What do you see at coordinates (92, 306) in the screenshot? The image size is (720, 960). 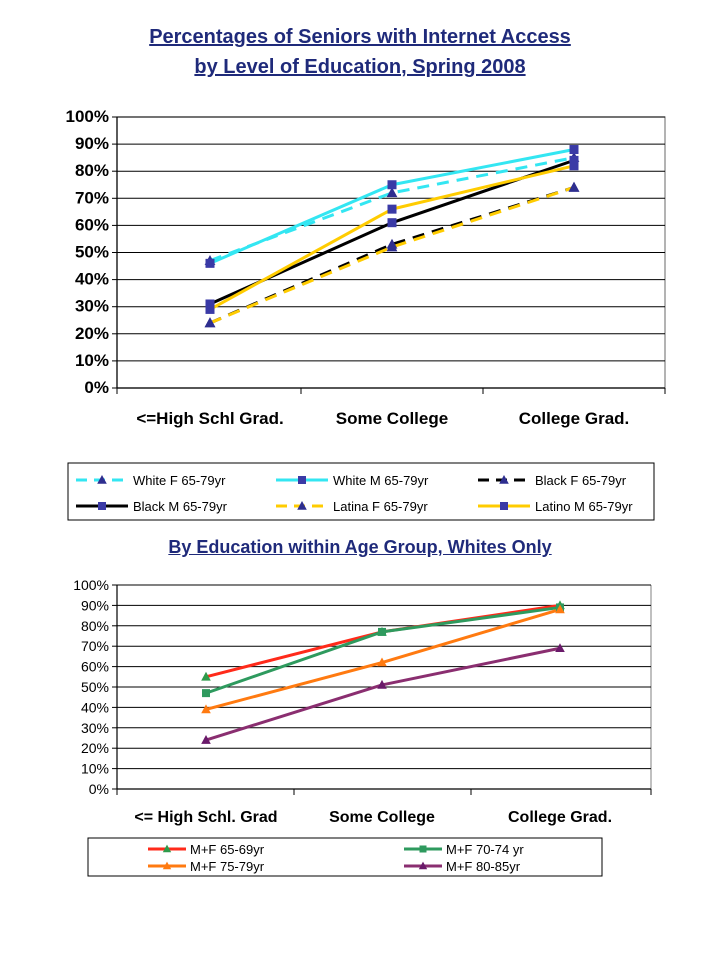 I see `chart1-y-tick-label: 30%` at bounding box center [92, 306].